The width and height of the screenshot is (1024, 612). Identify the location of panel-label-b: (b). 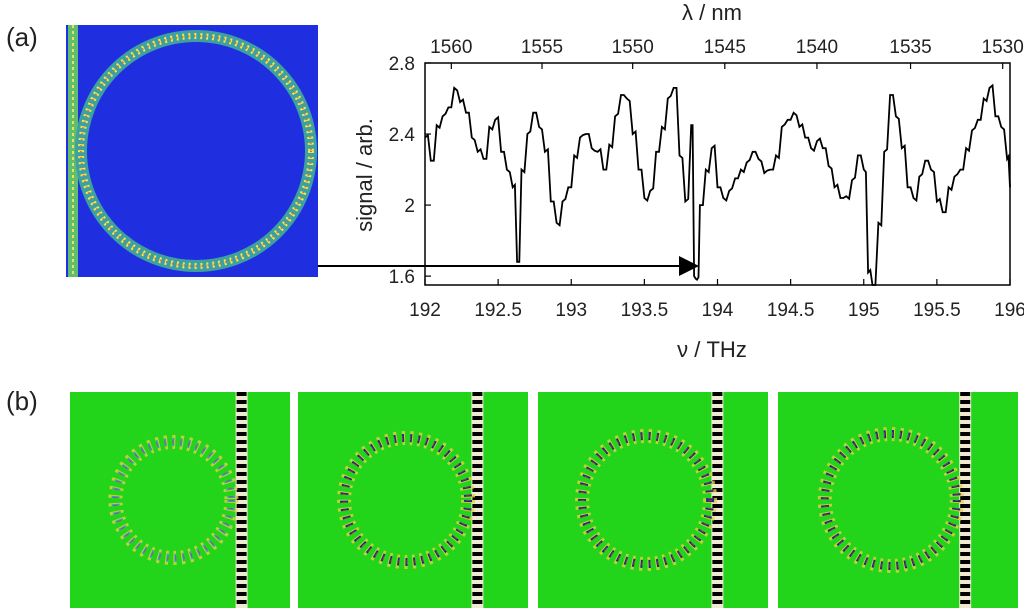
(22, 401).